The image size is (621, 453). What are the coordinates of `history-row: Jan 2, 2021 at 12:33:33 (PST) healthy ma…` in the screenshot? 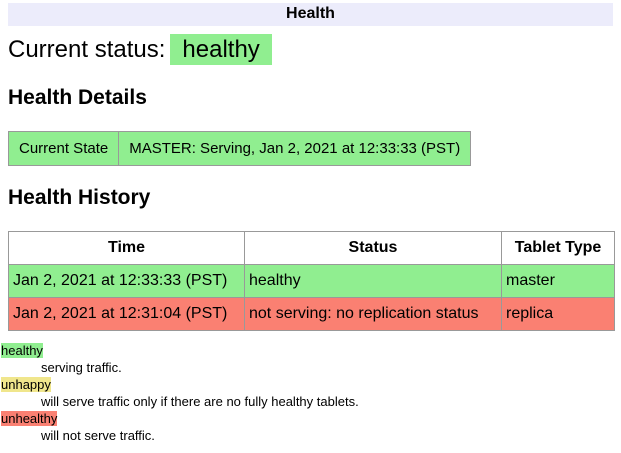 It's located at (311, 281).